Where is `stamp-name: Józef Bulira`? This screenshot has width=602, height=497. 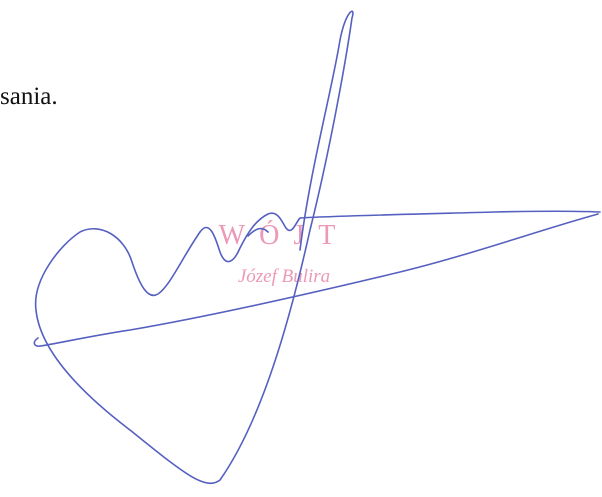
stamp-name: Józef Bulira is located at coordinates (284, 276).